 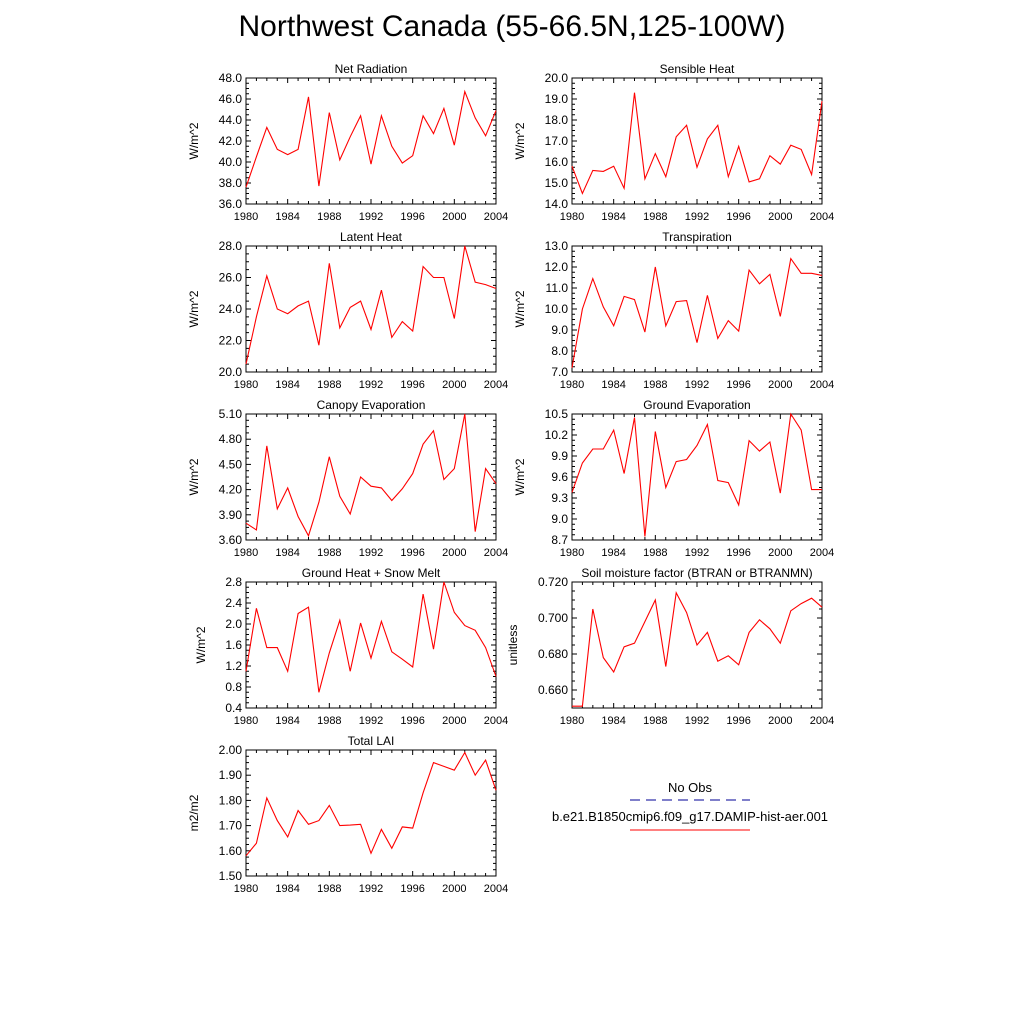 I want to click on canopy-evaporation-xtick-label: 2000, so click(x=454, y=553).